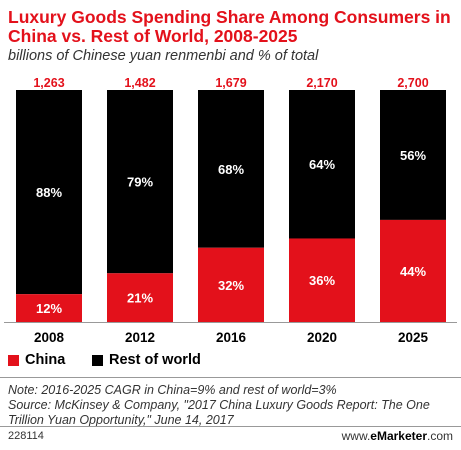 The image size is (461, 450). I want to click on brand-name: eMarketer, so click(398, 436).